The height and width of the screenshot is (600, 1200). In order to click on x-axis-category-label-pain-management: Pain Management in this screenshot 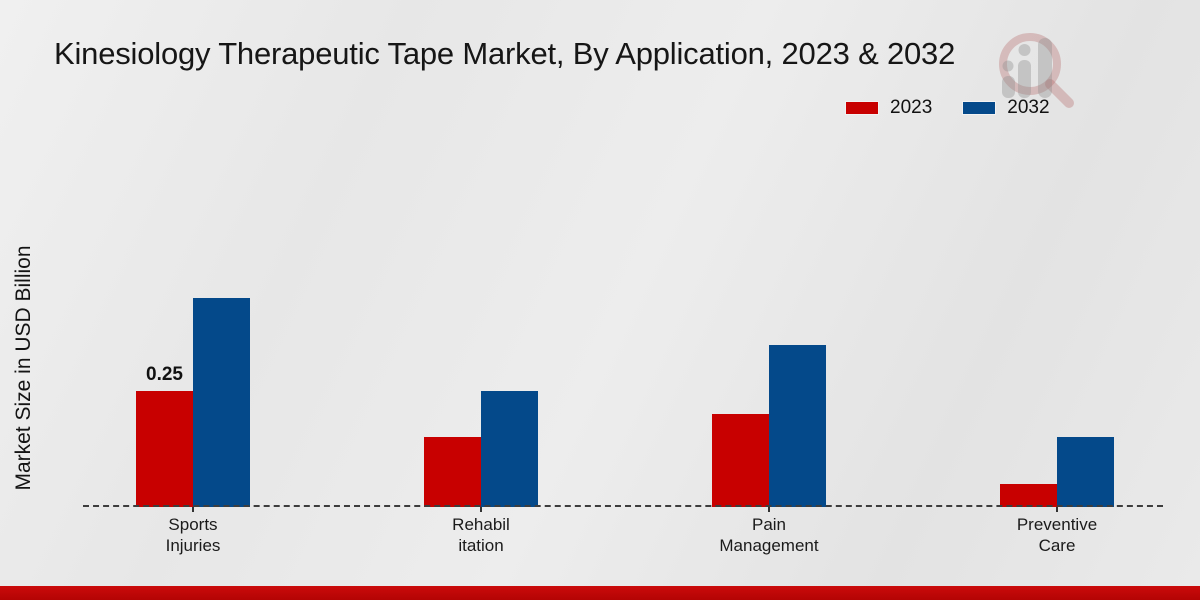, I will do `click(769, 535)`.